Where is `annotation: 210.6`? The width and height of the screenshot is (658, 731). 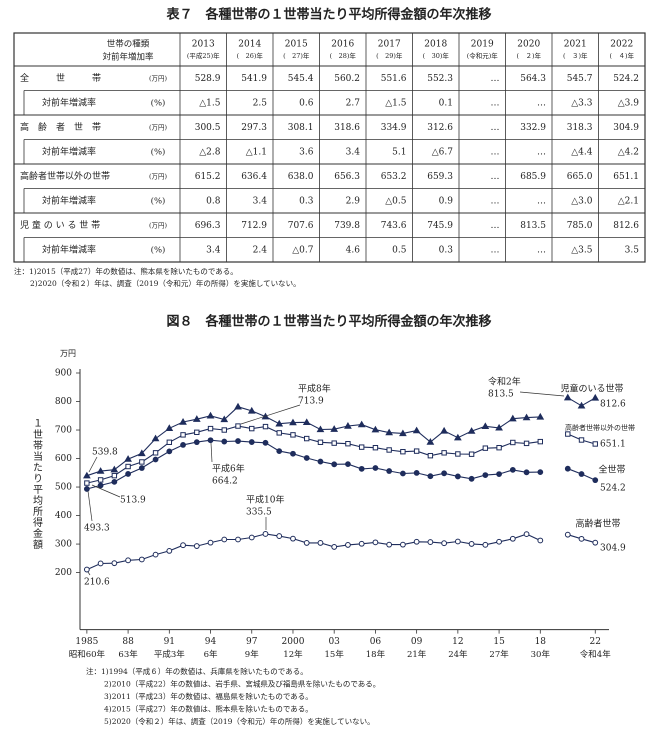 annotation: 210.6 is located at coordinates (97, 583).